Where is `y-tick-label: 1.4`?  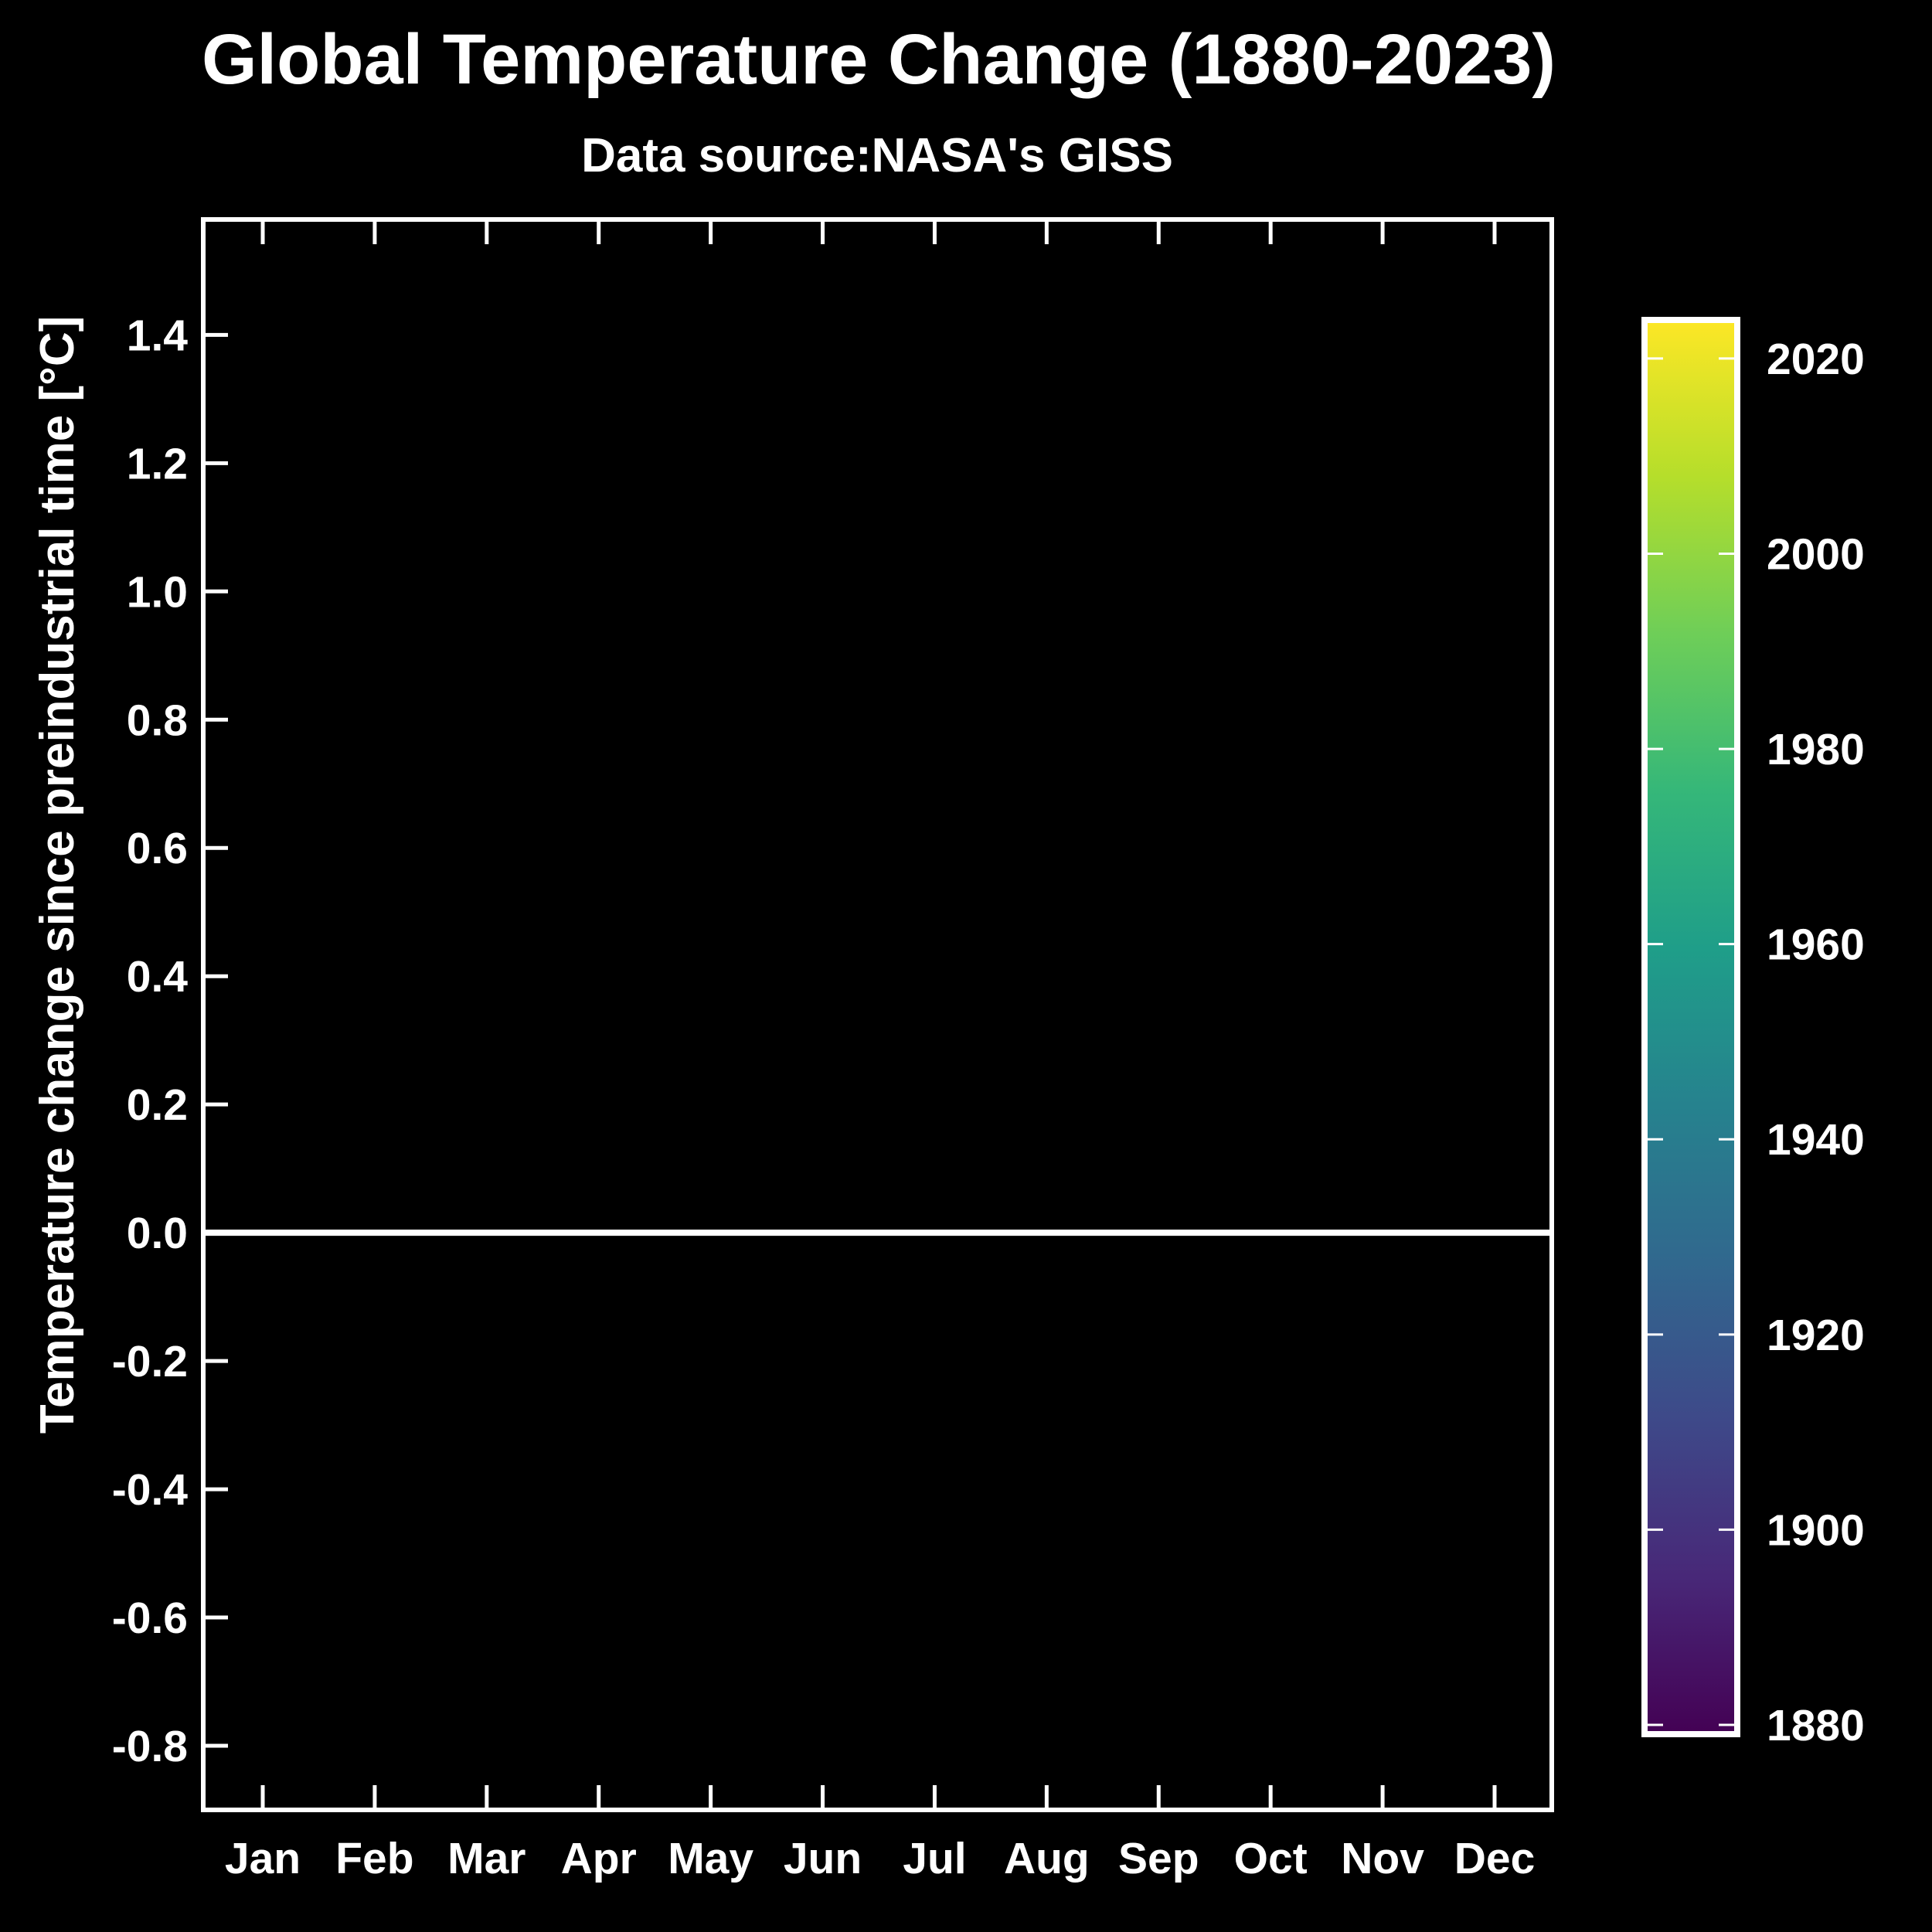
y-tick-label: 1.4 is located at coordinates (158, 335).